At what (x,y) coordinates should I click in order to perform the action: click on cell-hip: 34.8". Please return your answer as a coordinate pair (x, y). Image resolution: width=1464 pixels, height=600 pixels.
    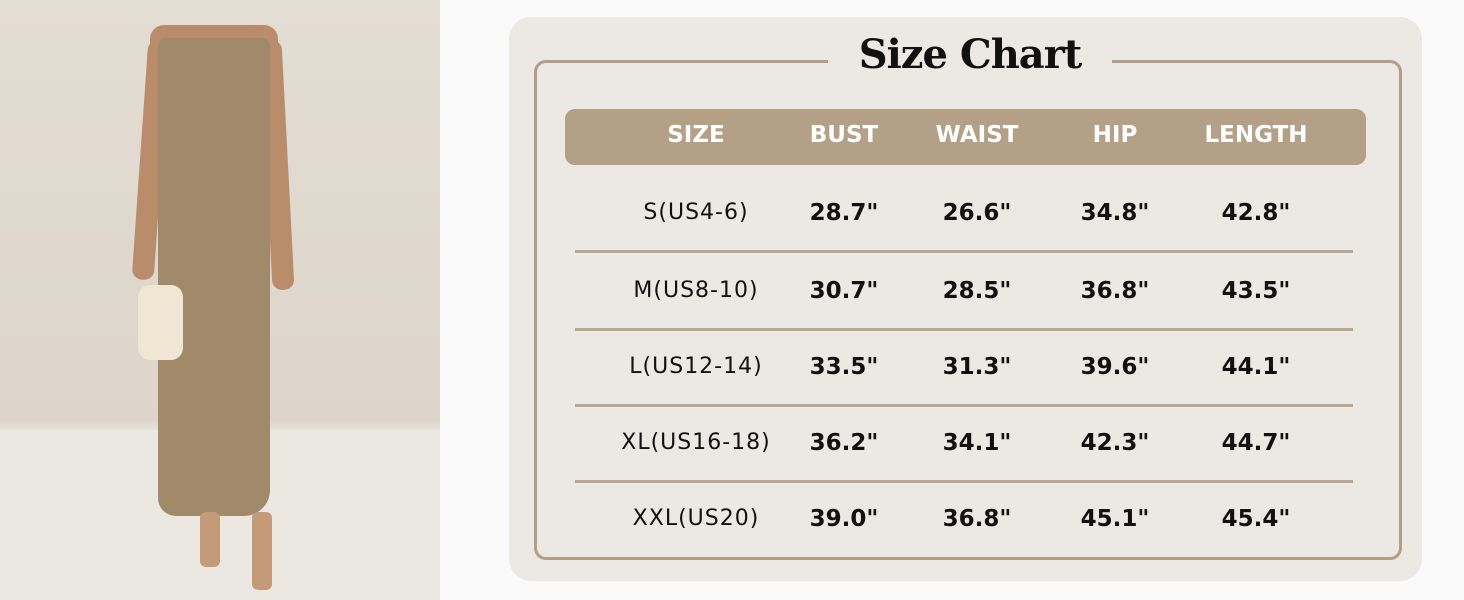
    Looking at the image, I should click on (1115, 213).